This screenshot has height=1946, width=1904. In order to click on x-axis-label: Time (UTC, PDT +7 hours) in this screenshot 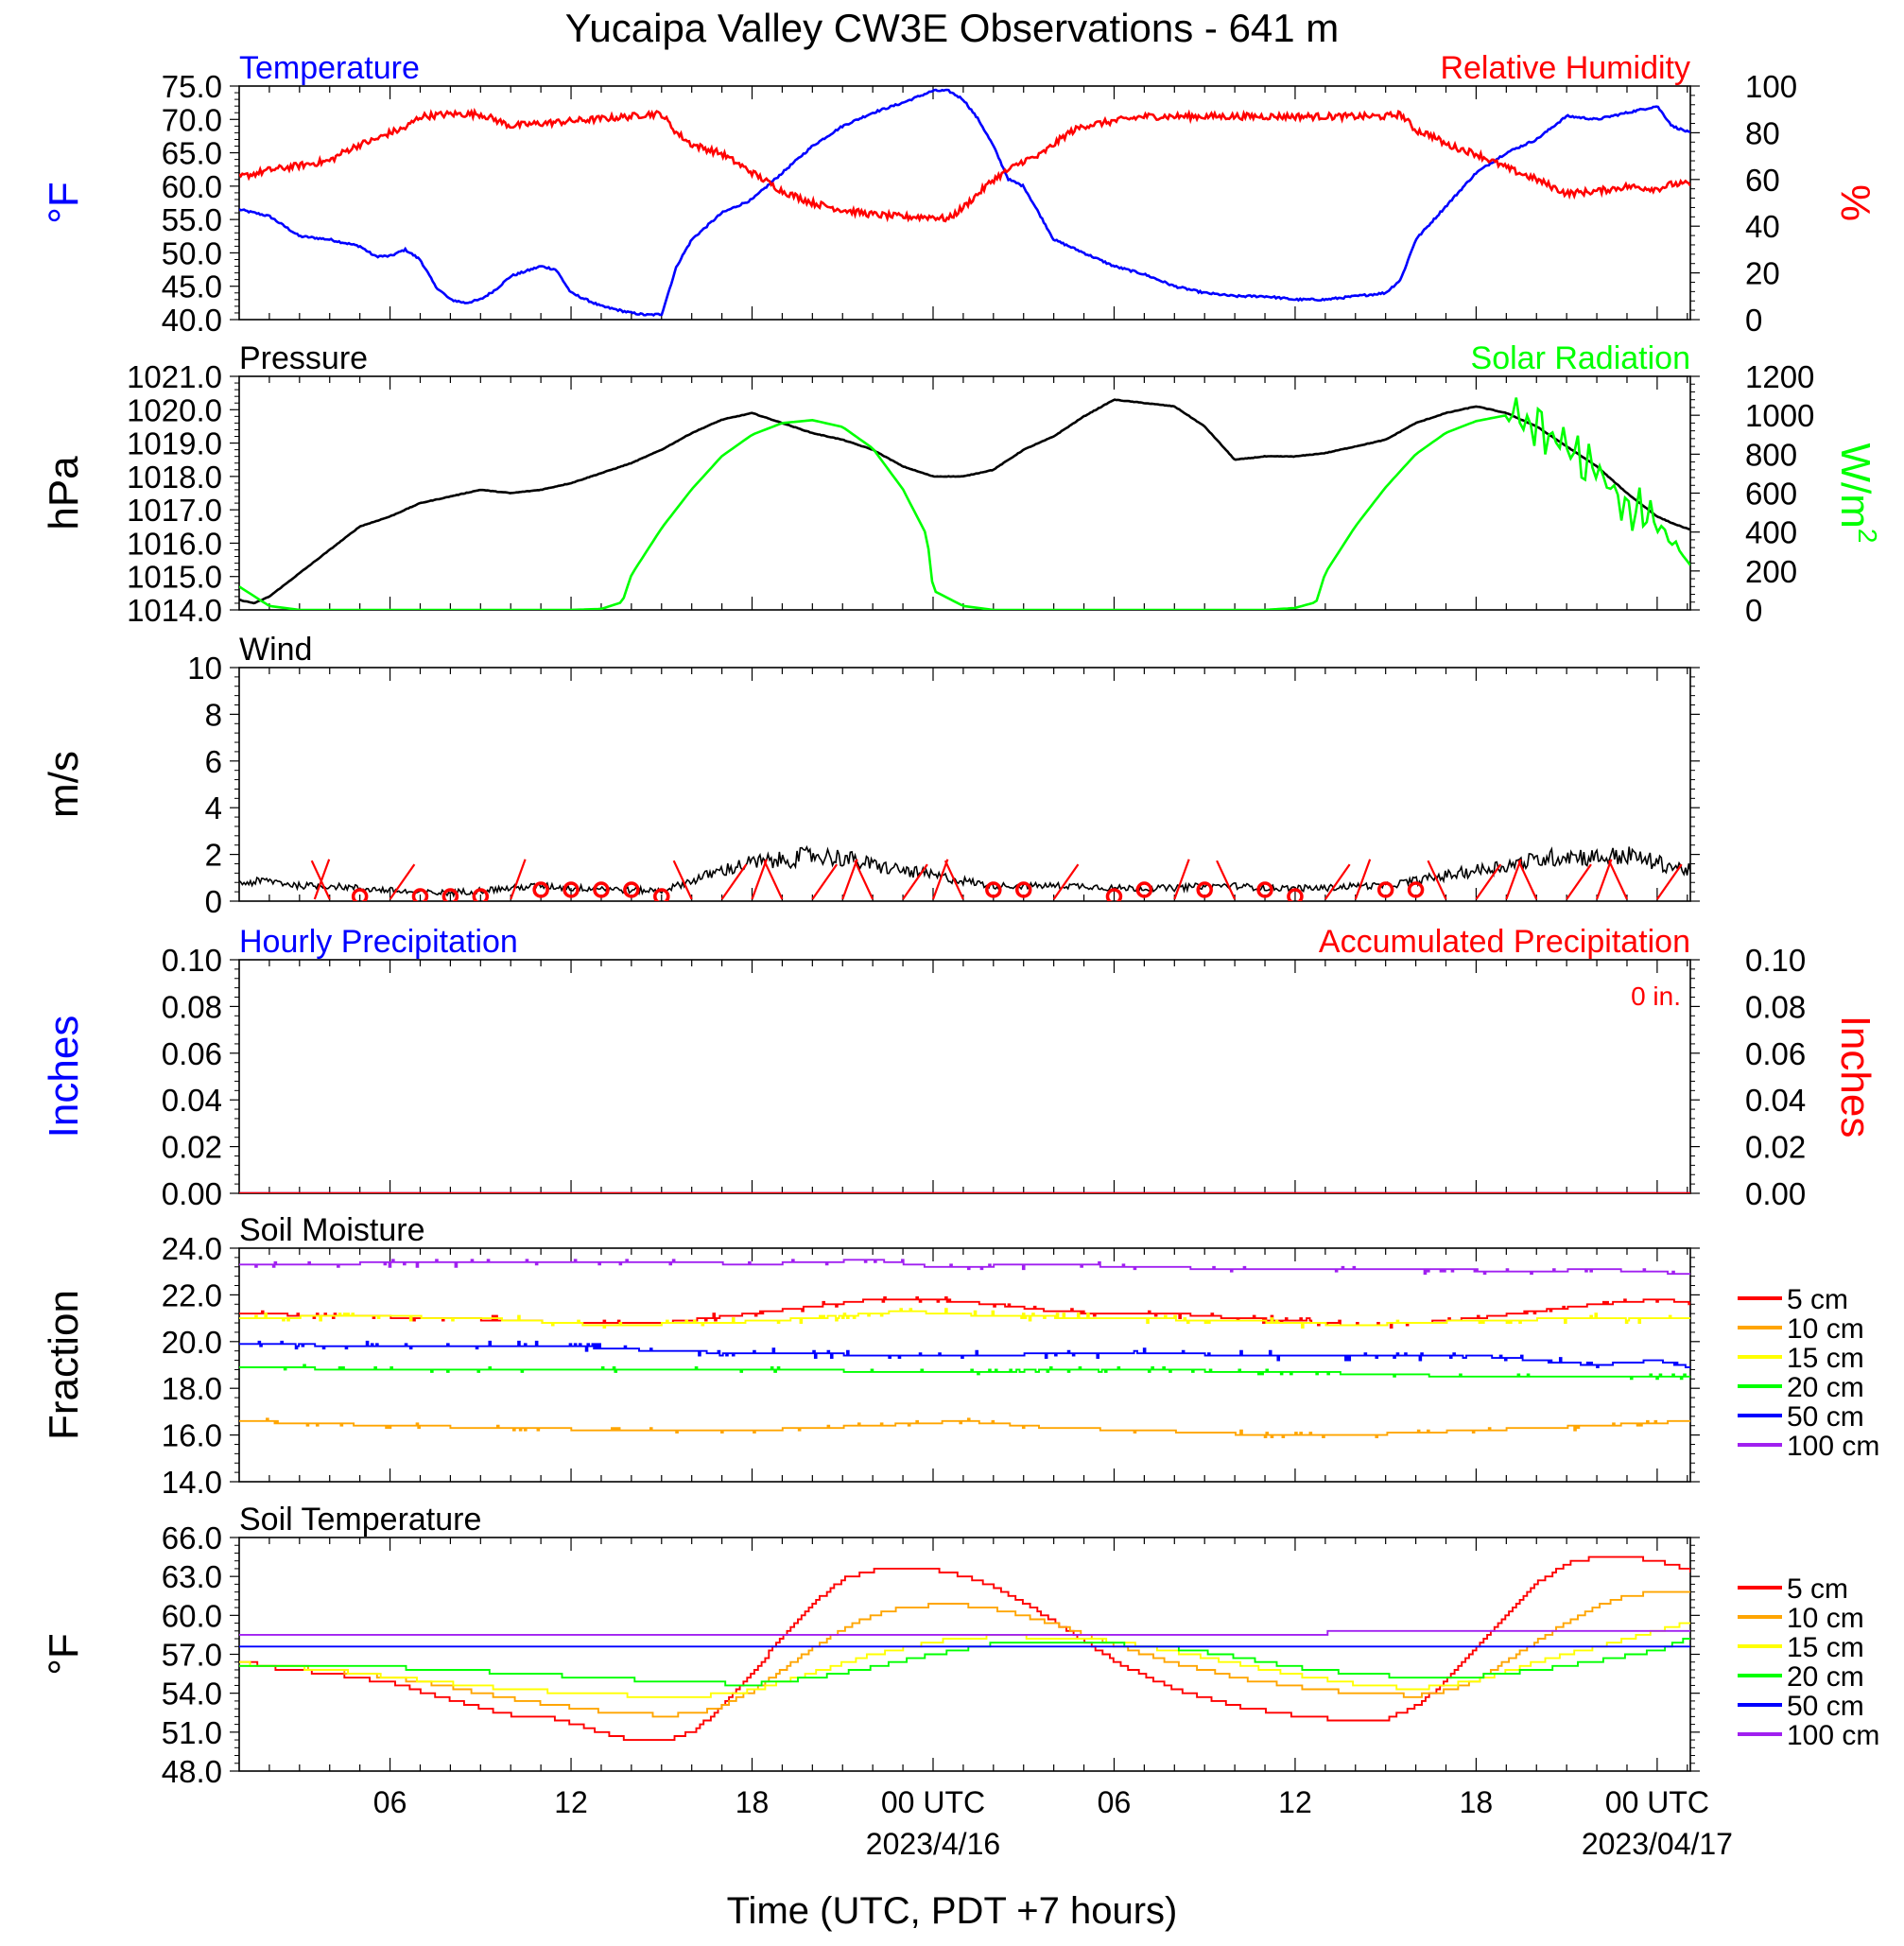, I will do `click(952, 1911)`.